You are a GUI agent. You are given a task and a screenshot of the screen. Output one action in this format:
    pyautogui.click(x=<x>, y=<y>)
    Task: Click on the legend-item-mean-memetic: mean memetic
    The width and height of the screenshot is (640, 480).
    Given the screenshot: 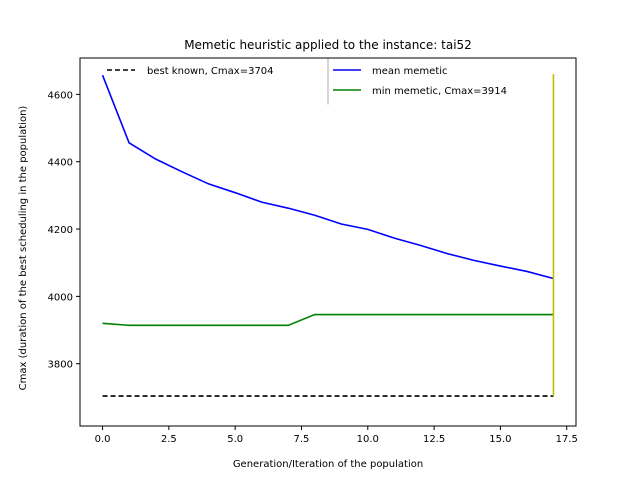 What is the action you would take?
    pyautogui.click(x=390, y=71)
    